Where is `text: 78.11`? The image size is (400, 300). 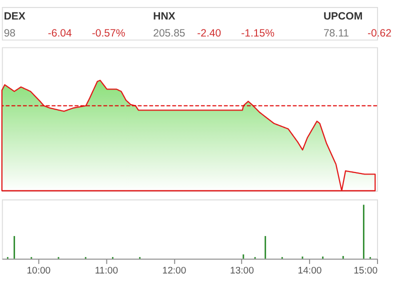 text: 78.11 is located at coordinates (336, 34).